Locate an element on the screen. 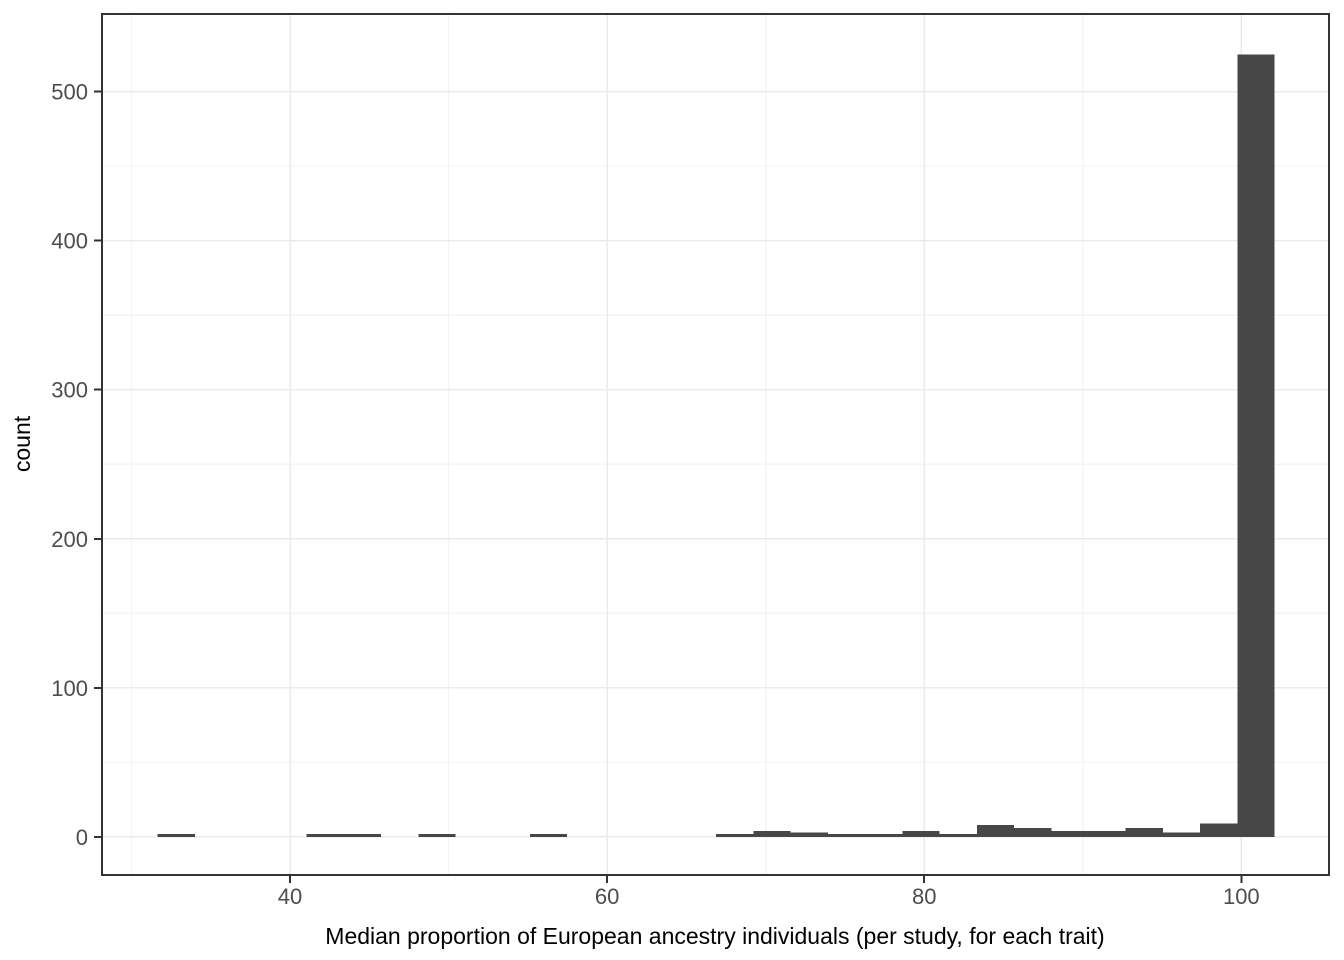 The height and width of the screenshot is (960, 1344). y-tick-label: 300 is located at coordinates (69, 390).